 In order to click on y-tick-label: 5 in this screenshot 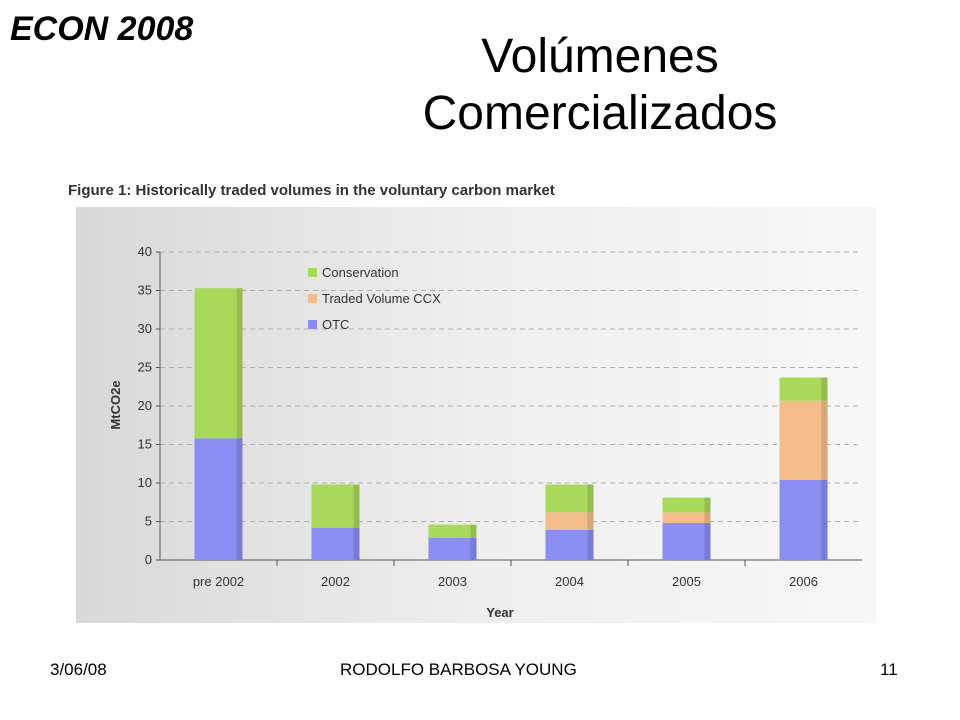, I will do `click(148, 521)`.